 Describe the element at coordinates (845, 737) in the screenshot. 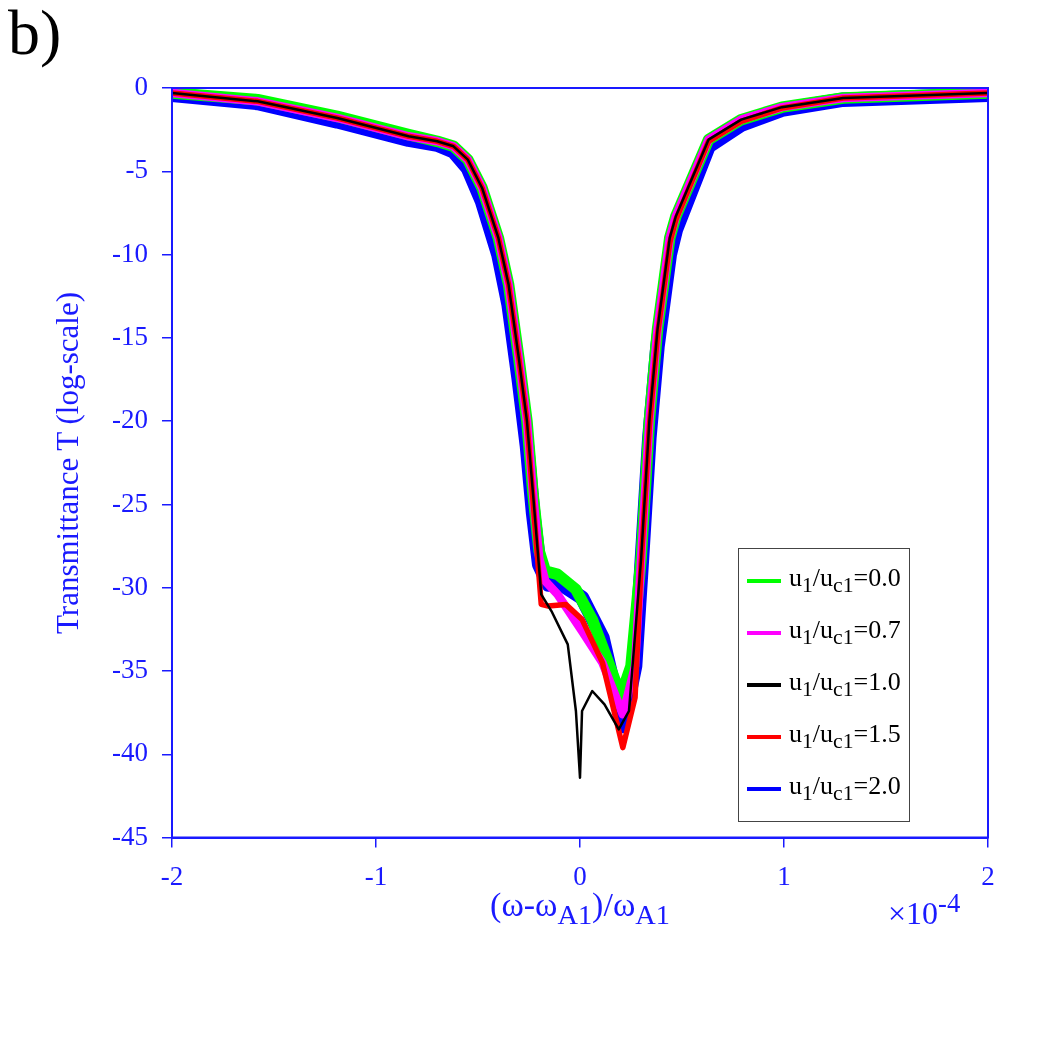

I see `legend-label: u$_{1}$/u$_{c1}$=1.5` at that location.